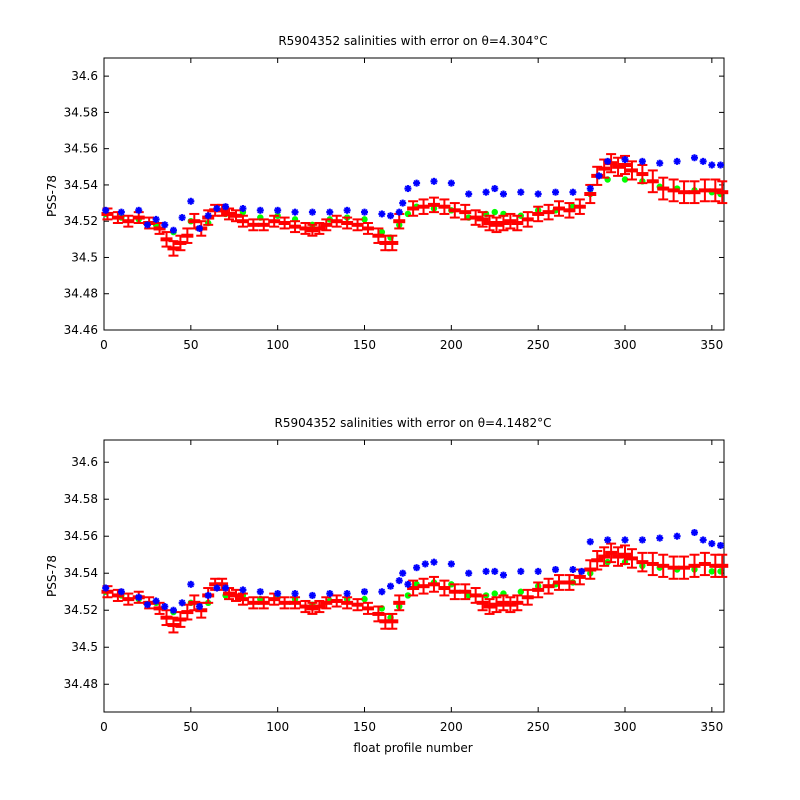 This screenshot has height=800, width=800. What do you see at coordinates (81, 684) in the screenshot?
I see `bottom-chart-y-tick-label: 34.48` at bounding box center [81, 684].